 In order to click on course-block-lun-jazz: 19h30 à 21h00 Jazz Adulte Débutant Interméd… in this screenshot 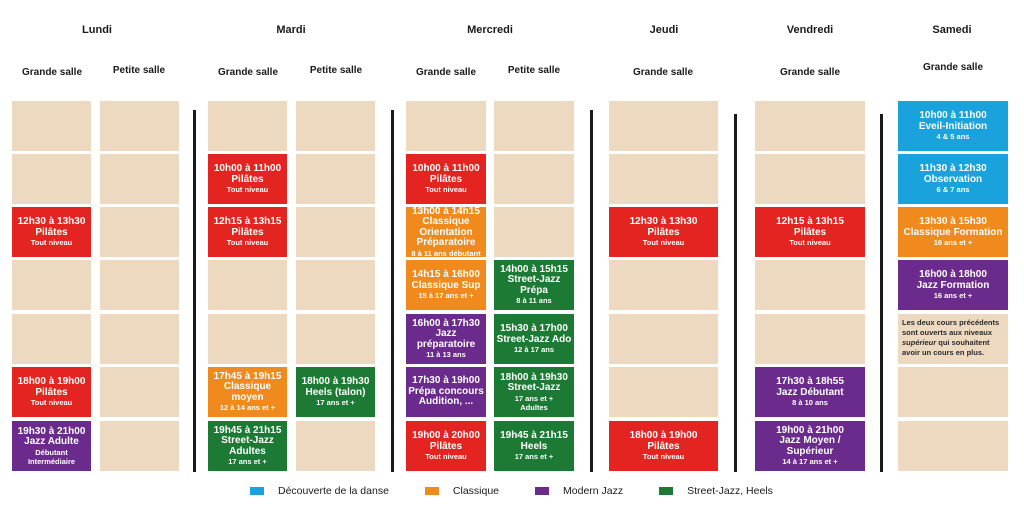, I will do `click(51, 446)`.